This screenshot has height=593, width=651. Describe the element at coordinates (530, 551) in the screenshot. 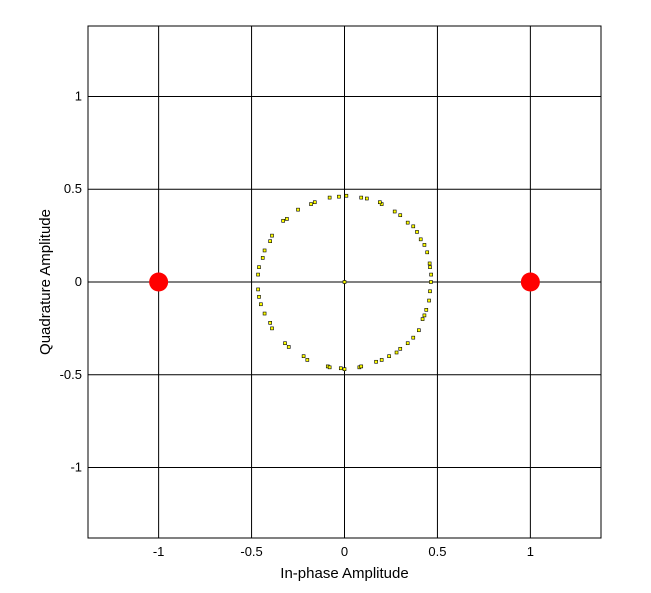

I see `x-tick-label: 1` at that location.